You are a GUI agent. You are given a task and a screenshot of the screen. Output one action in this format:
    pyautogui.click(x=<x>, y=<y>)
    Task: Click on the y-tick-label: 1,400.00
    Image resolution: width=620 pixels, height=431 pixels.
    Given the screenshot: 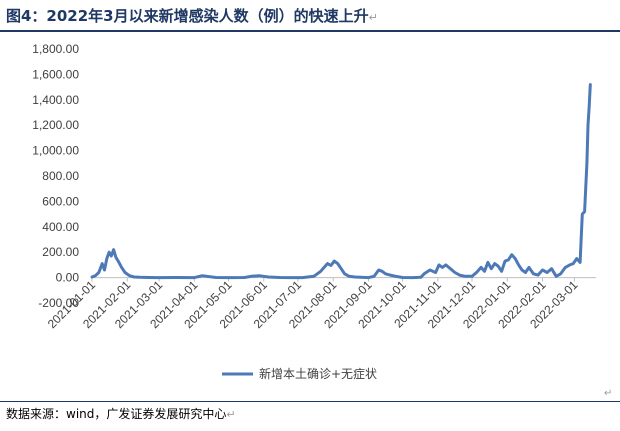 What is the action you would take?
    pyautogui.click(x=55, y=100)
    